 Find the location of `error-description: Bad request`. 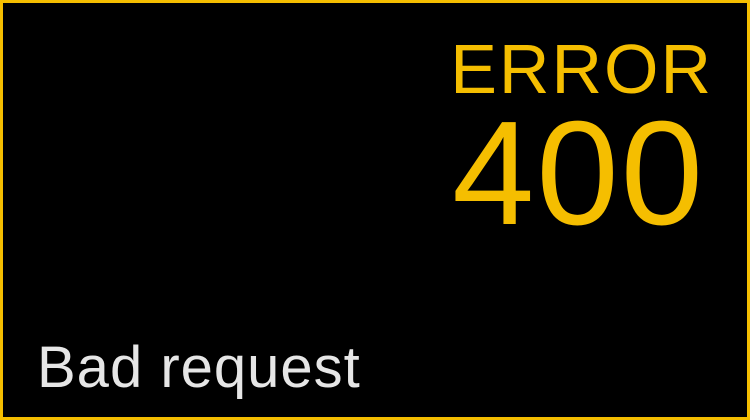

error-description: Bad request is located at coordinates (199, 367).